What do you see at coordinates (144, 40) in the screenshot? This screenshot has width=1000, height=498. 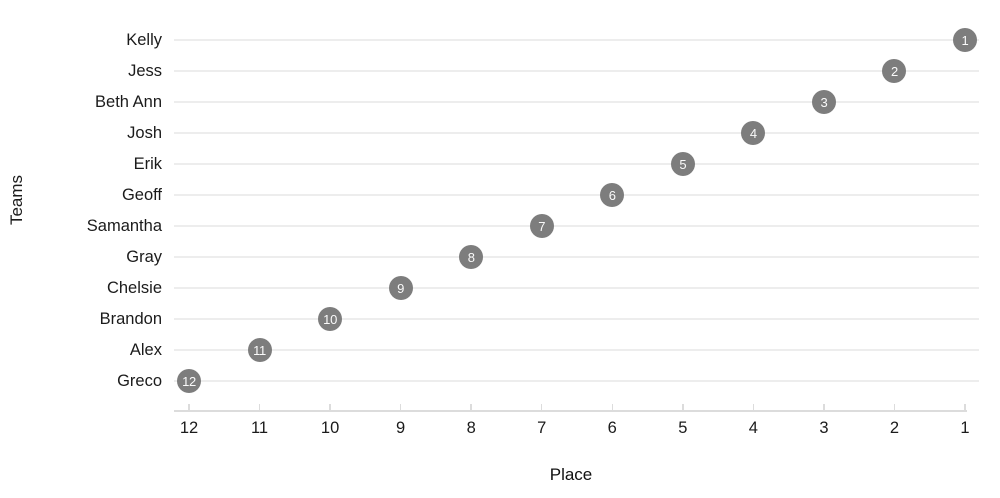 I see `y-tick-label: Kelly` at bounding box center [144, 40].